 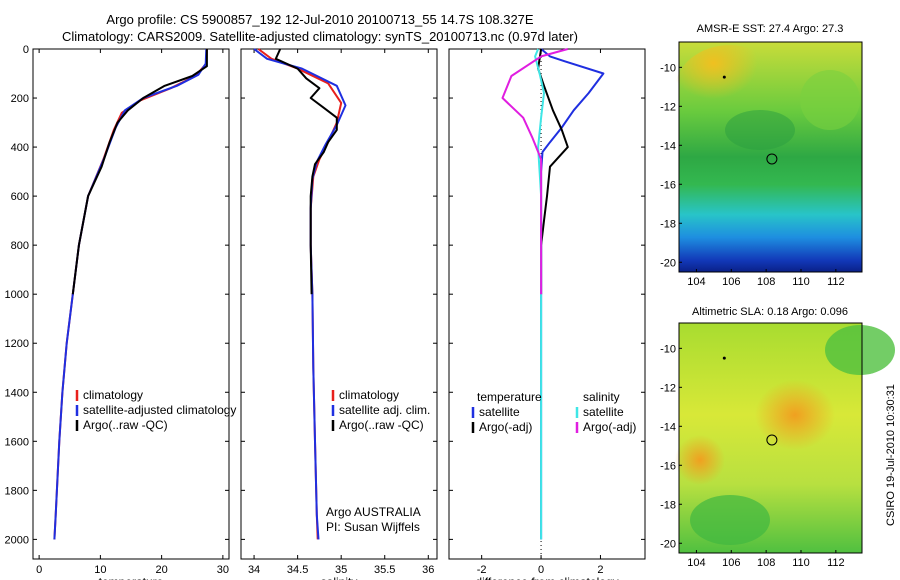 I want to click on sst-map-xtick-label: 110, so click(x=801, y=282).